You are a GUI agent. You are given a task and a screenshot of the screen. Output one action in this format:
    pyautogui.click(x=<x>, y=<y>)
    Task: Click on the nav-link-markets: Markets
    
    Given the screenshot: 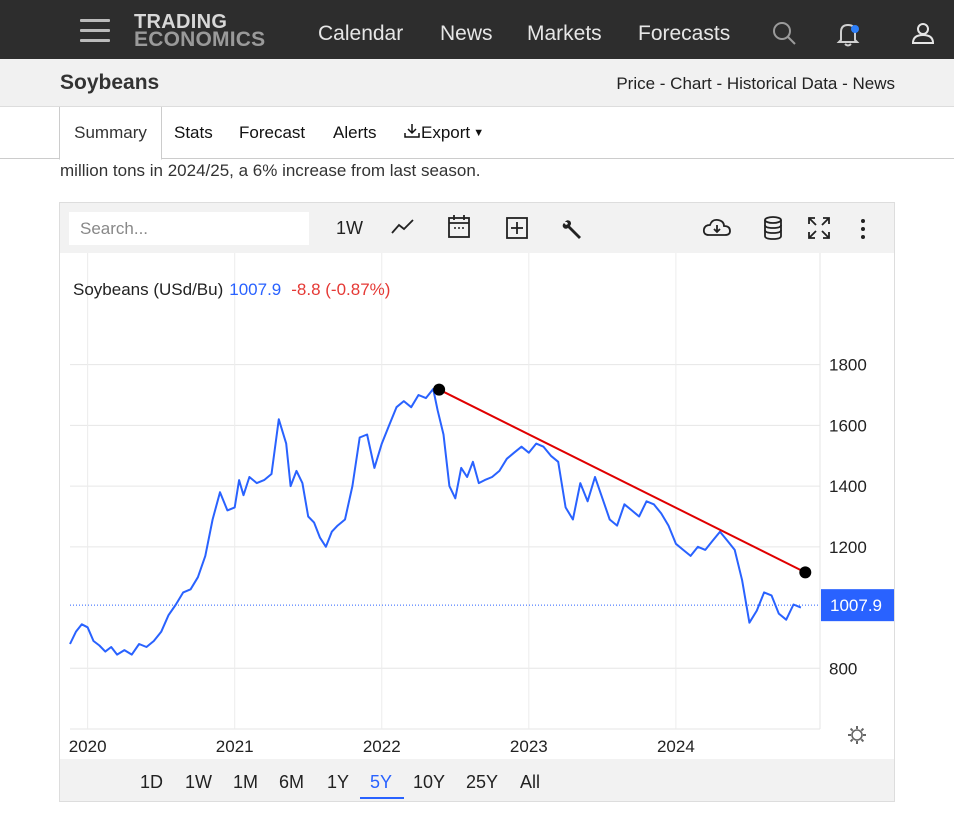 What is the action you would take?
    pyautogui.click(x=564, y=33)
    